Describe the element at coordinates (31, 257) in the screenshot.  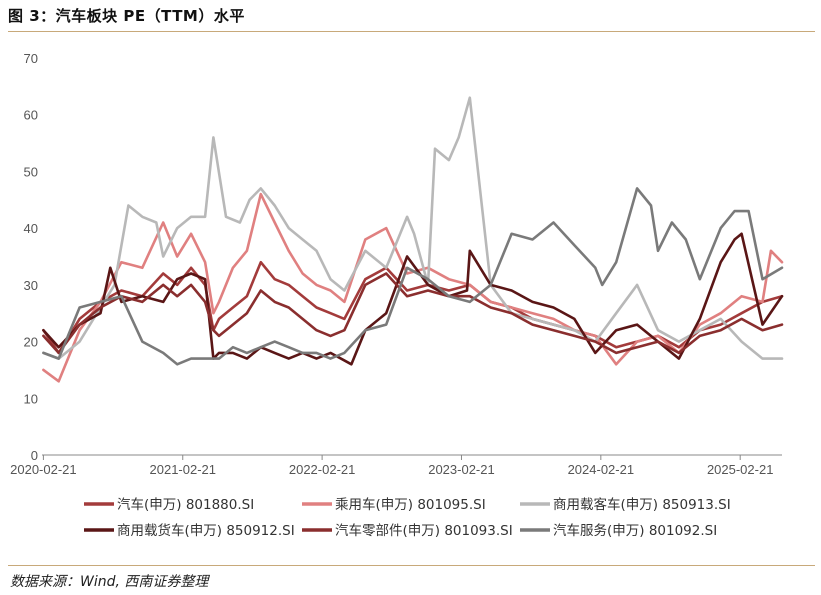
I see `y-axis: 0 10 20 30 40 50 60 70` at that location.